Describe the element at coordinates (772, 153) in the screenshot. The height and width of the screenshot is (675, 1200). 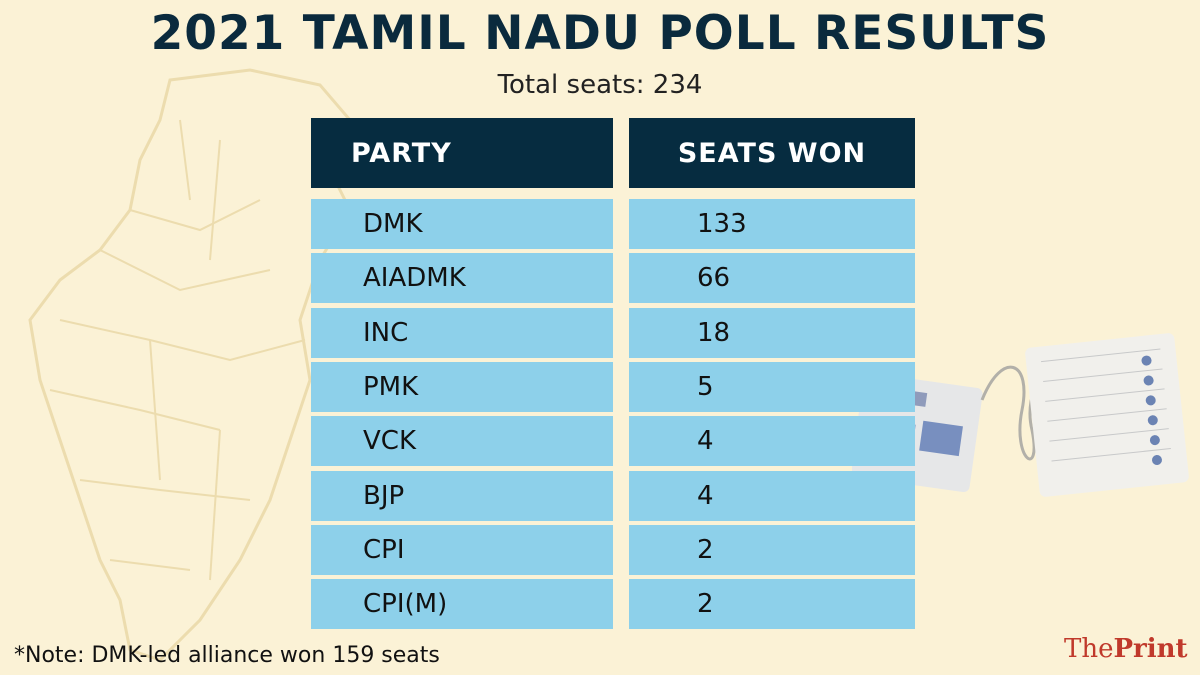
I see `column-header-seats-won: SEATS WON` at that location.